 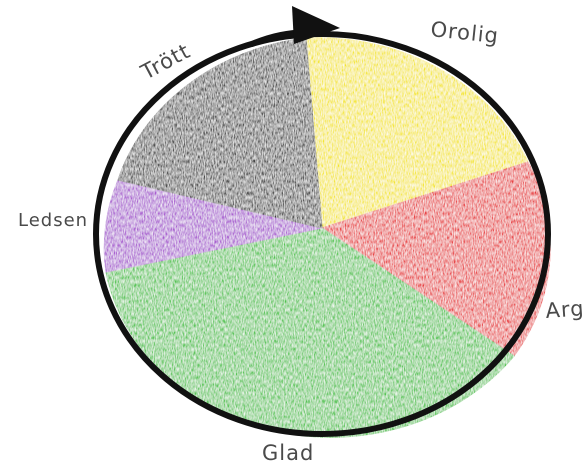 I want to click on segment-trott, so click(x=220, y=133).